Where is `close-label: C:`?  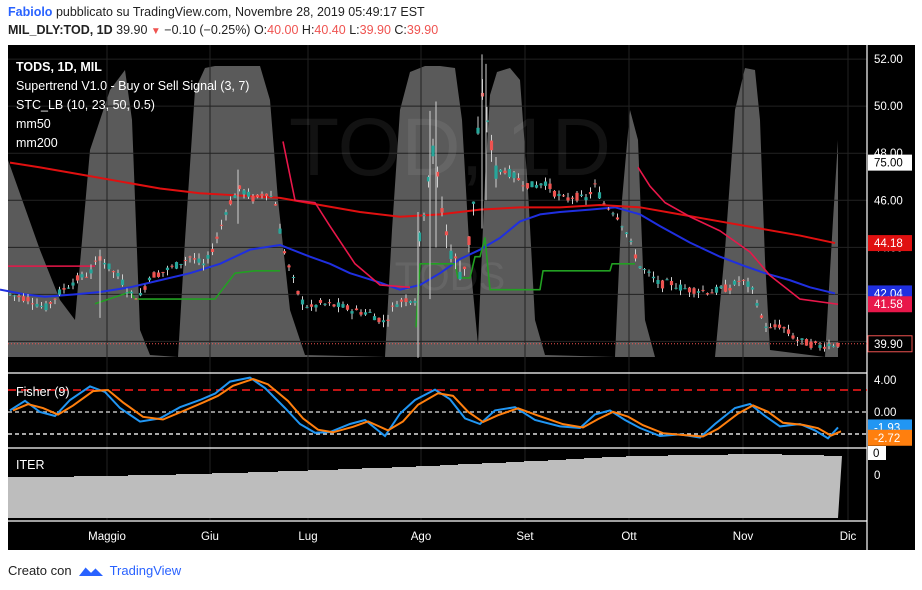
close-label: C: is located at coordinates (400, 30).